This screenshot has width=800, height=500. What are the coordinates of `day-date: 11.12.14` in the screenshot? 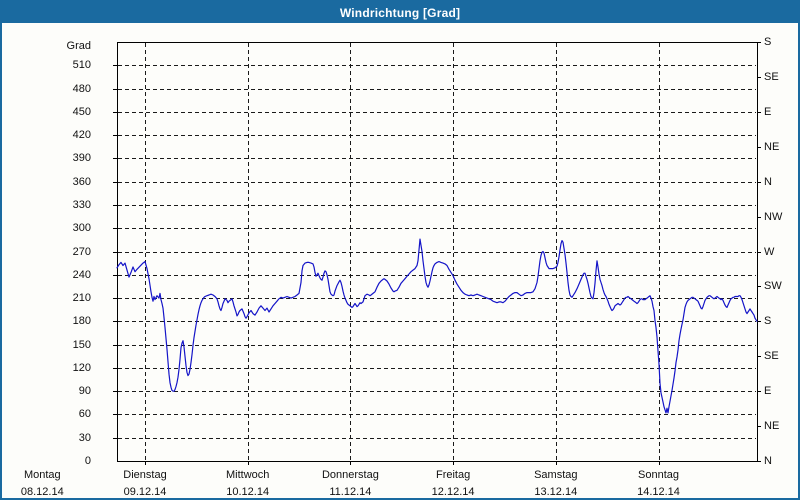 It's located at (350, 492).